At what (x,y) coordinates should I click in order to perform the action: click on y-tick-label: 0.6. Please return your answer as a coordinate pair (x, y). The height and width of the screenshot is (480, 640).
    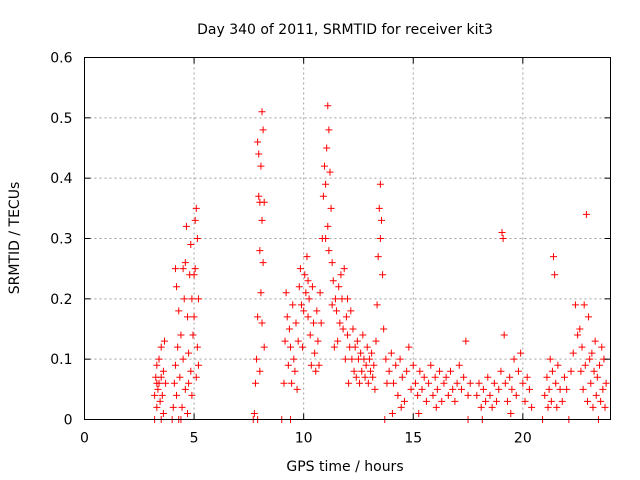
    Looking at the image, I should click on (61, 59).